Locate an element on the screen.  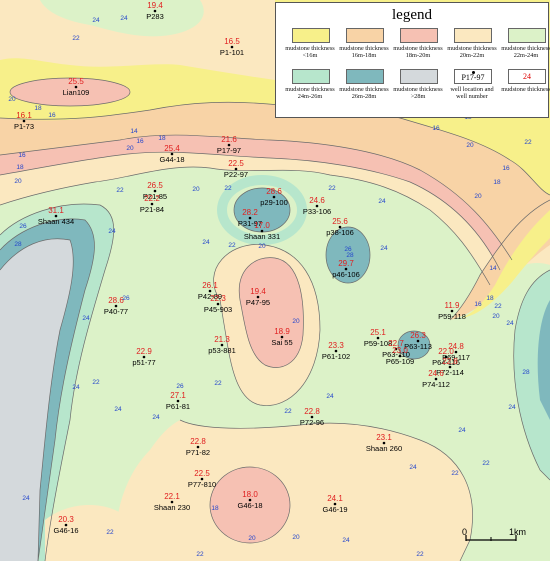
well-thickness-value: 23.3 is located at coordinates (336, 345).